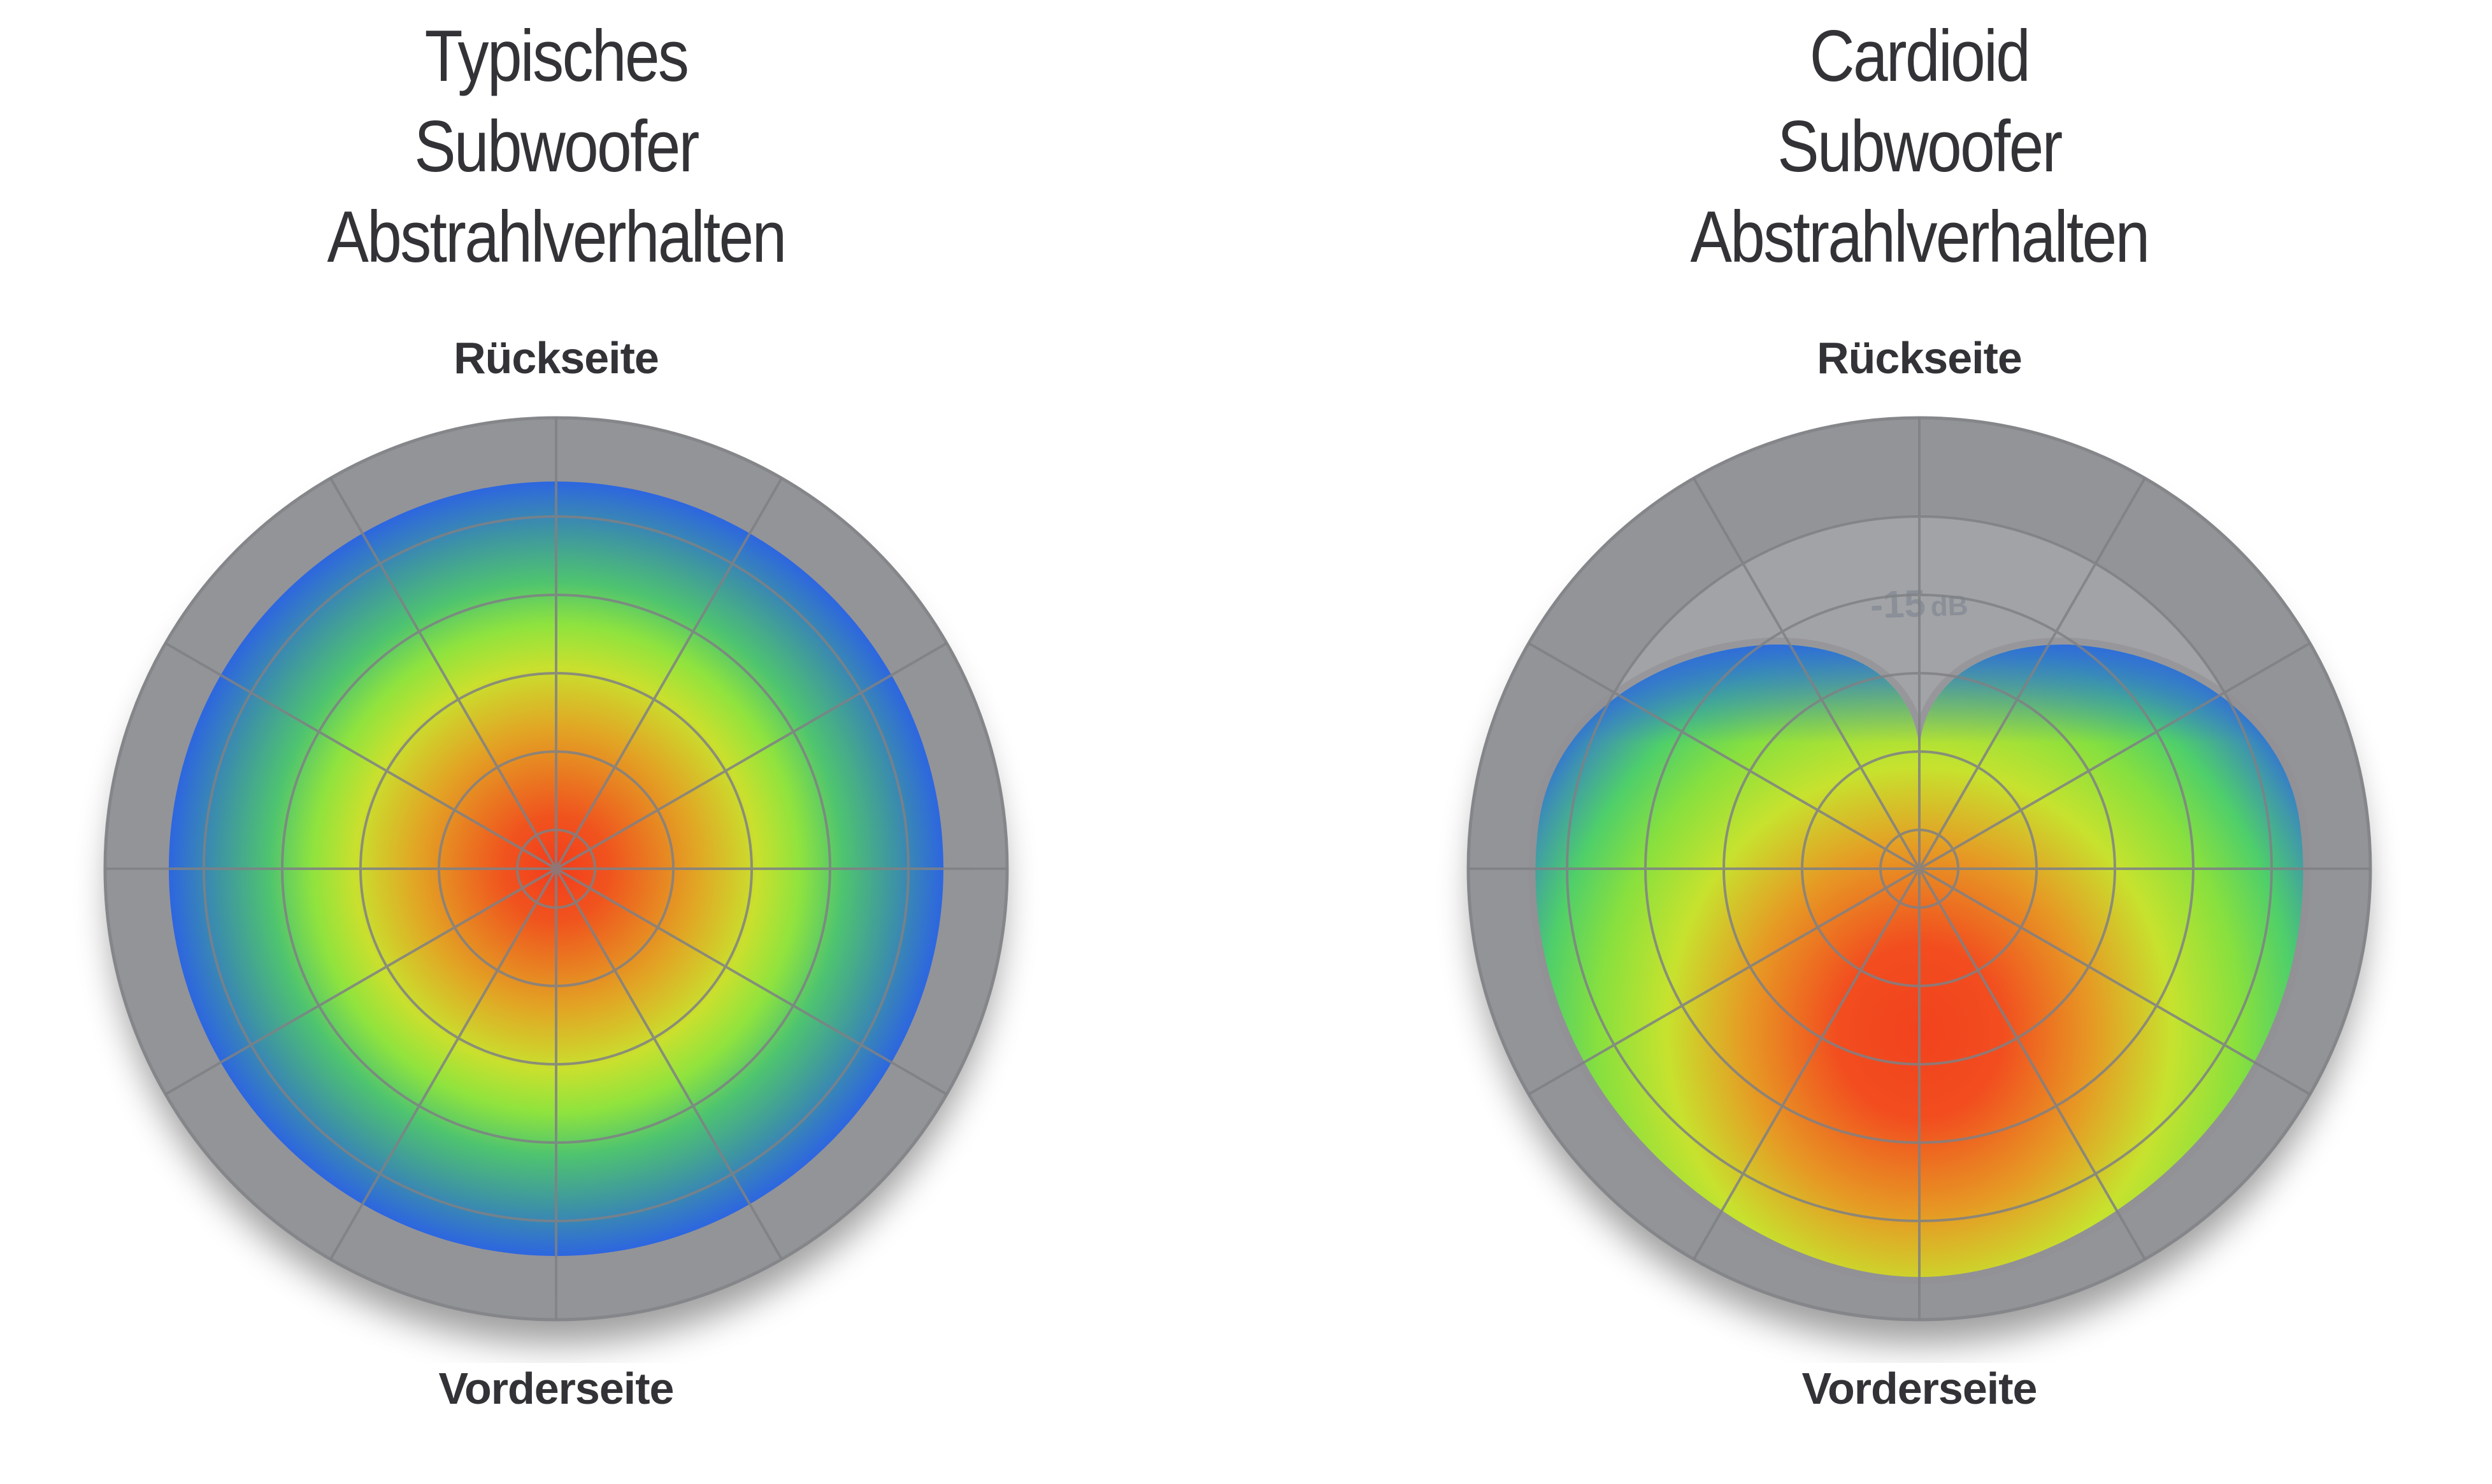 The width and height of the screenshot is (2492, 1484). I want to click on chart-title-typical: Typisches Subwoofer Abstrahlverhalten, so click(556, 147).